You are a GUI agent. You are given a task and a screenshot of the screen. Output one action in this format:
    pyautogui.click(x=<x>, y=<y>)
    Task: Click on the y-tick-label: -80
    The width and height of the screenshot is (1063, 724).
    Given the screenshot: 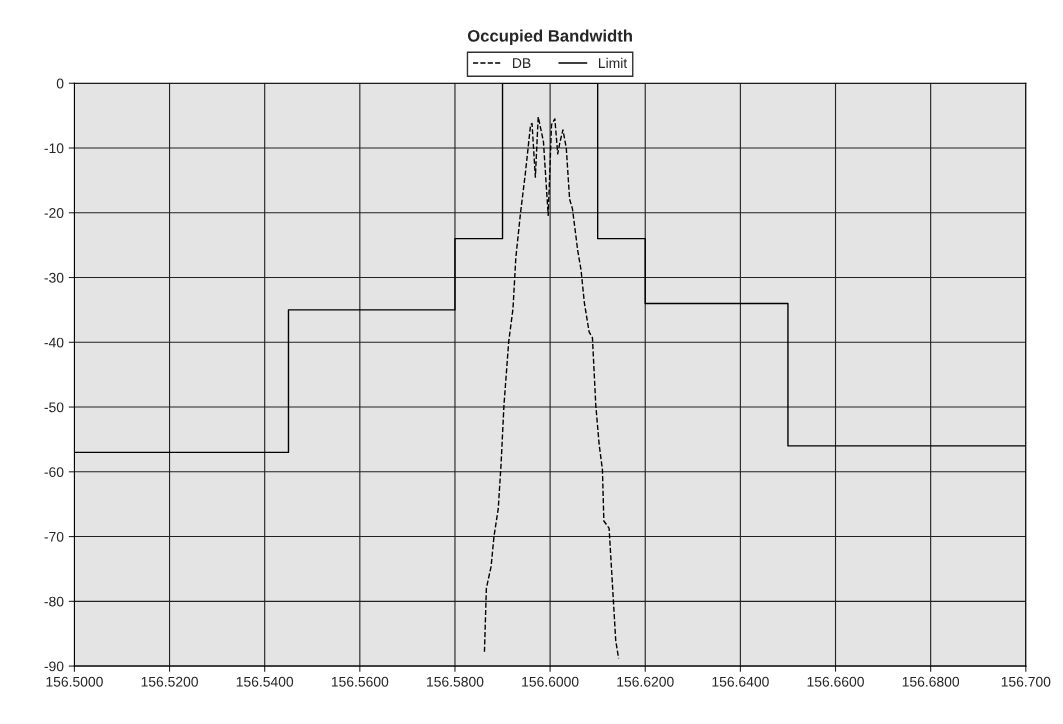 What is the action you would take?
    pyautogui.click(x=54, y=601)
    